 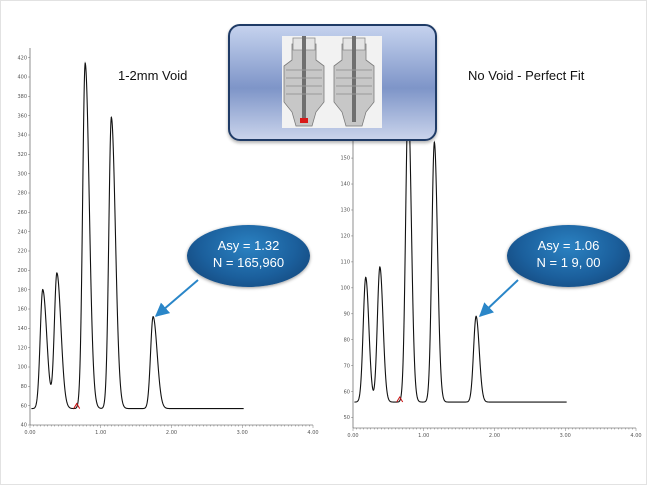 What do you see at coordinates (423, 436) in the screenshot?
I see `right-x-tick-label: 1.00` at bounding box center [423, 436].